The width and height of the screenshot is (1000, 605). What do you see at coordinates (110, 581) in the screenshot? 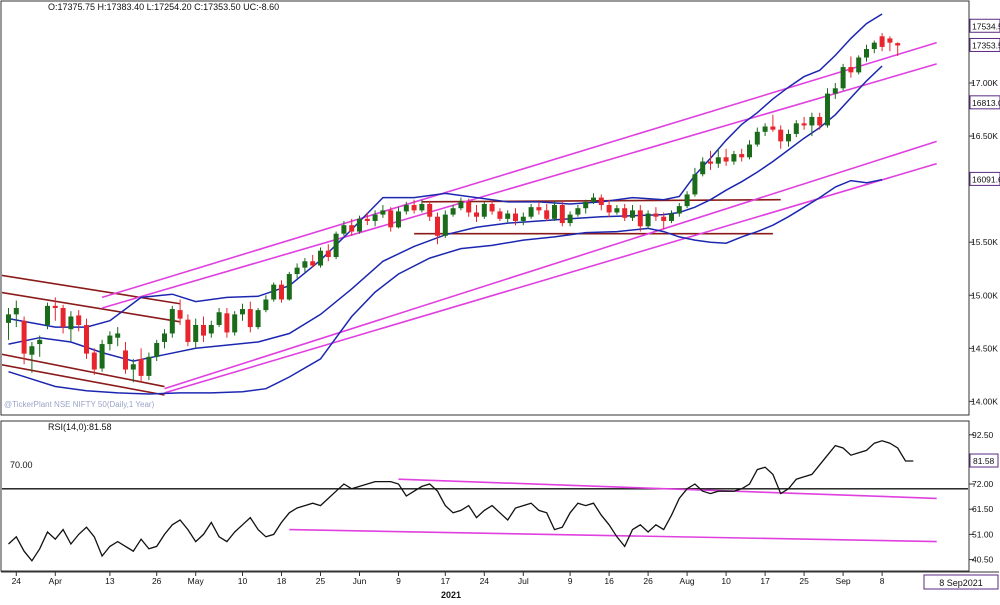
I see `date-tick-label: 13` at bounding box center [110, 581].